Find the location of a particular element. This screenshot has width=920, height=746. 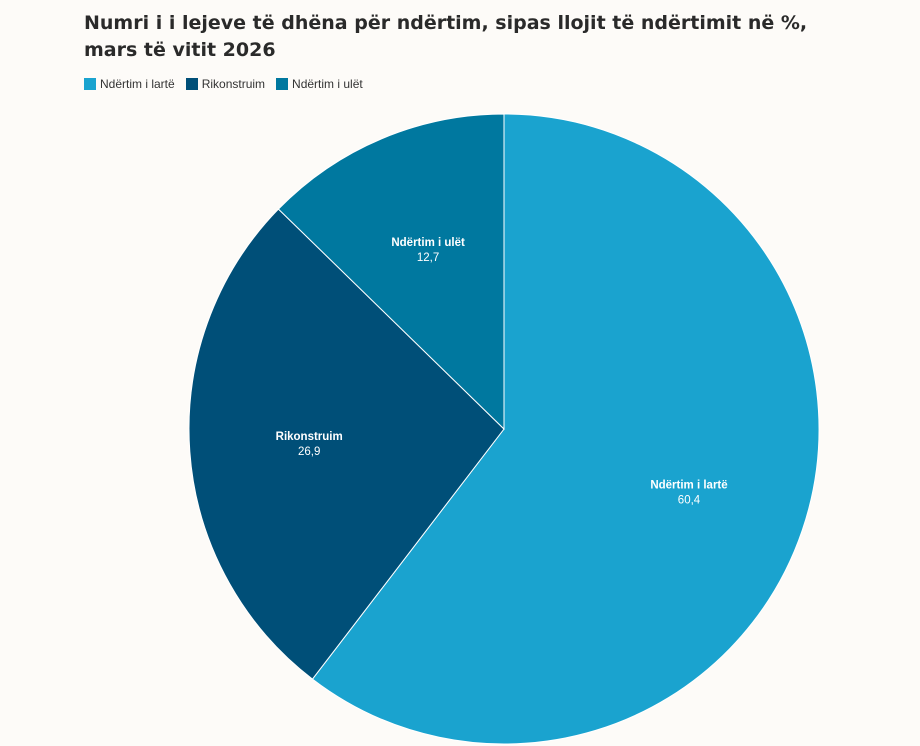

slice-value-rikonstruim: 26,9 is located at coordinates (309, 452).